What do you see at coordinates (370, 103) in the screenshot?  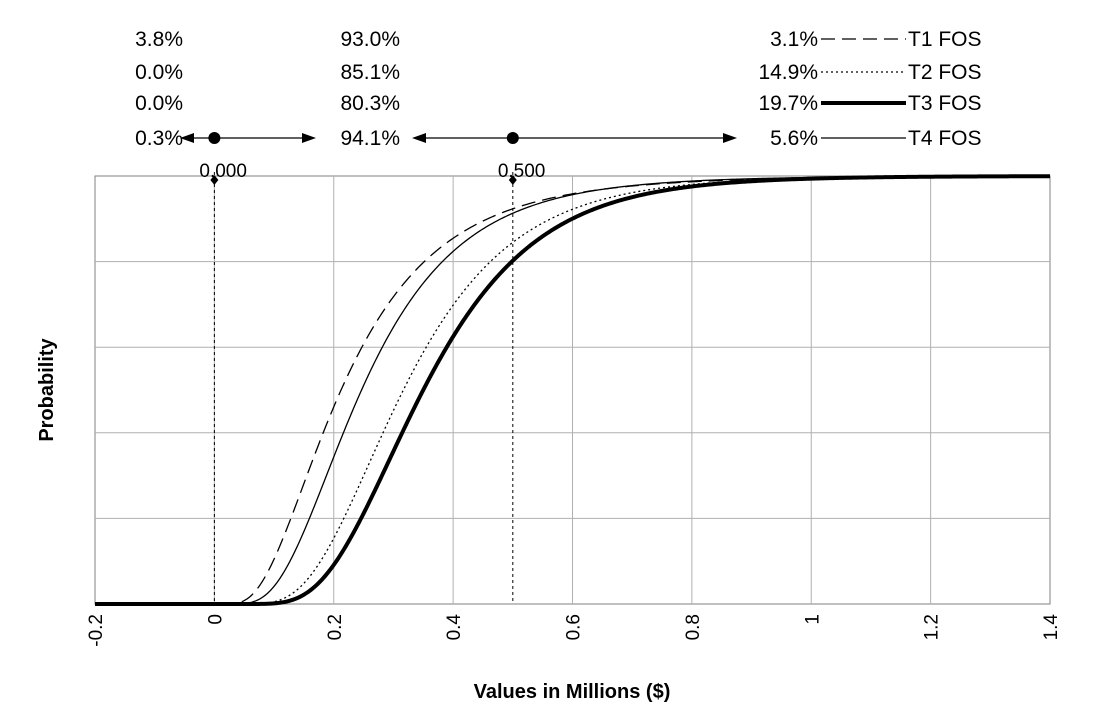 I see `middle-percent: 80.3%` at bounding box center [370, 103].